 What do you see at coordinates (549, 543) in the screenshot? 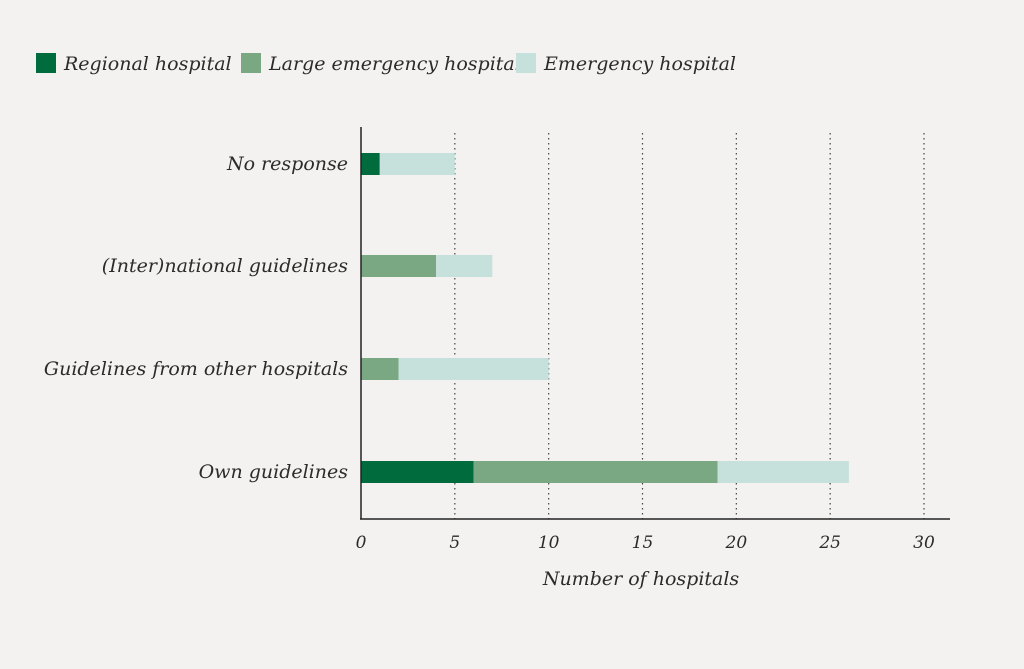
I see `x-tick-label-10: 10` at bounding box center [549, 543].